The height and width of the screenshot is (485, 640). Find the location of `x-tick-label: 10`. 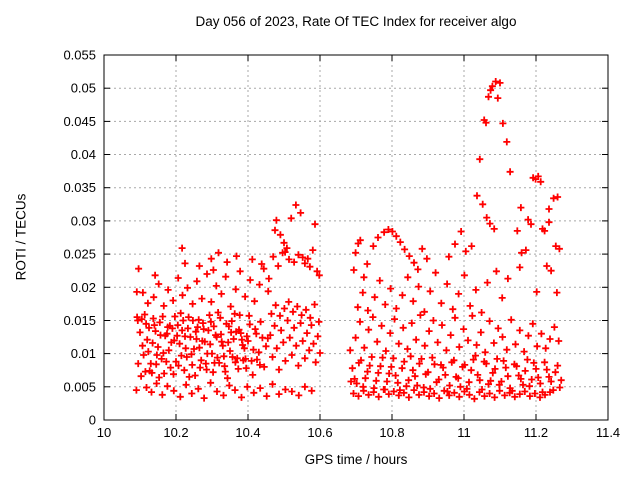

x-tick-label: 10 is located at coordinates (104, 432).